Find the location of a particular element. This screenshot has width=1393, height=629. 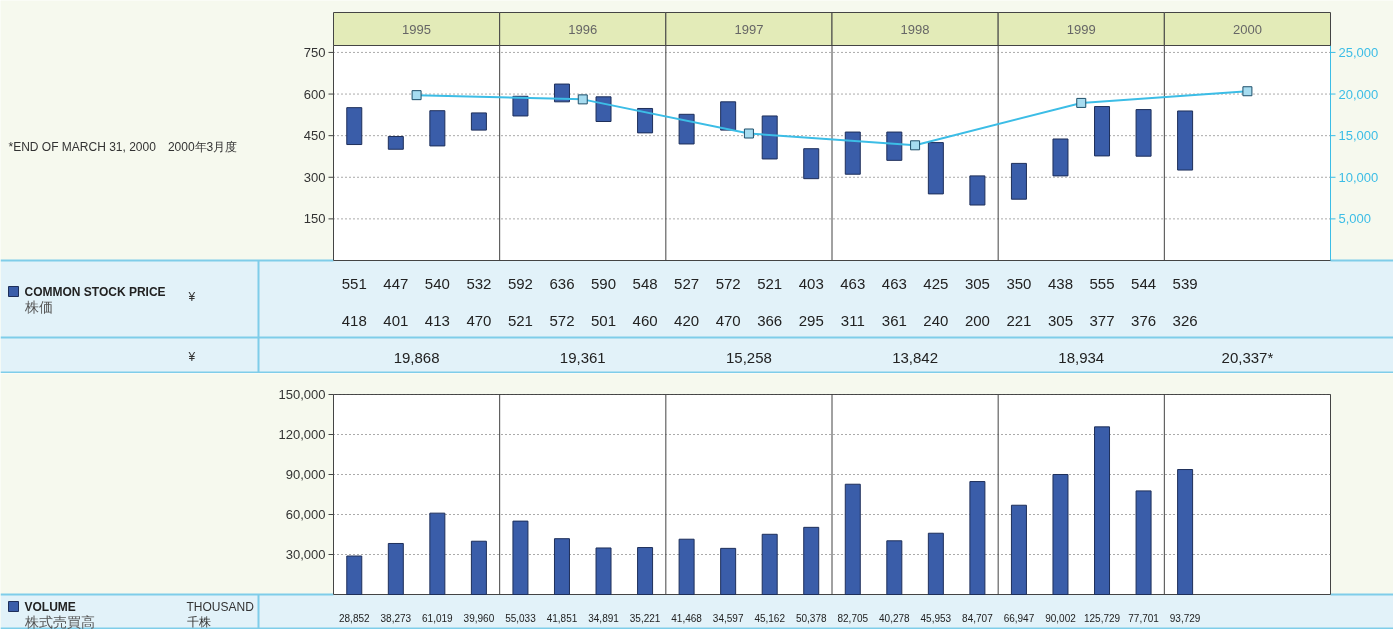

y-tick-label: 150,000 is located at coordinates (302, 394).